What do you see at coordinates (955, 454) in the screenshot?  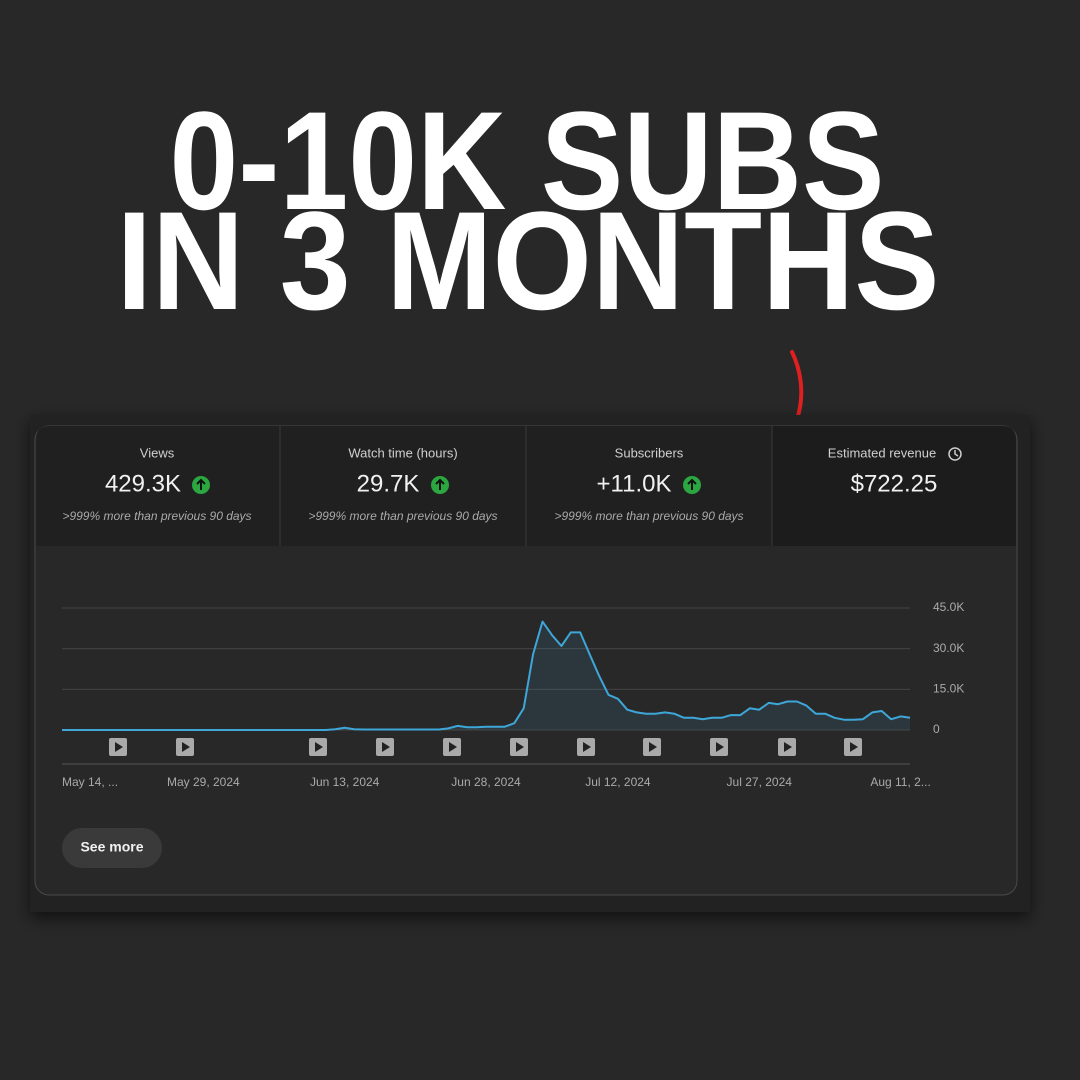 I see `clock-icon` at bounding box center [955, 454].